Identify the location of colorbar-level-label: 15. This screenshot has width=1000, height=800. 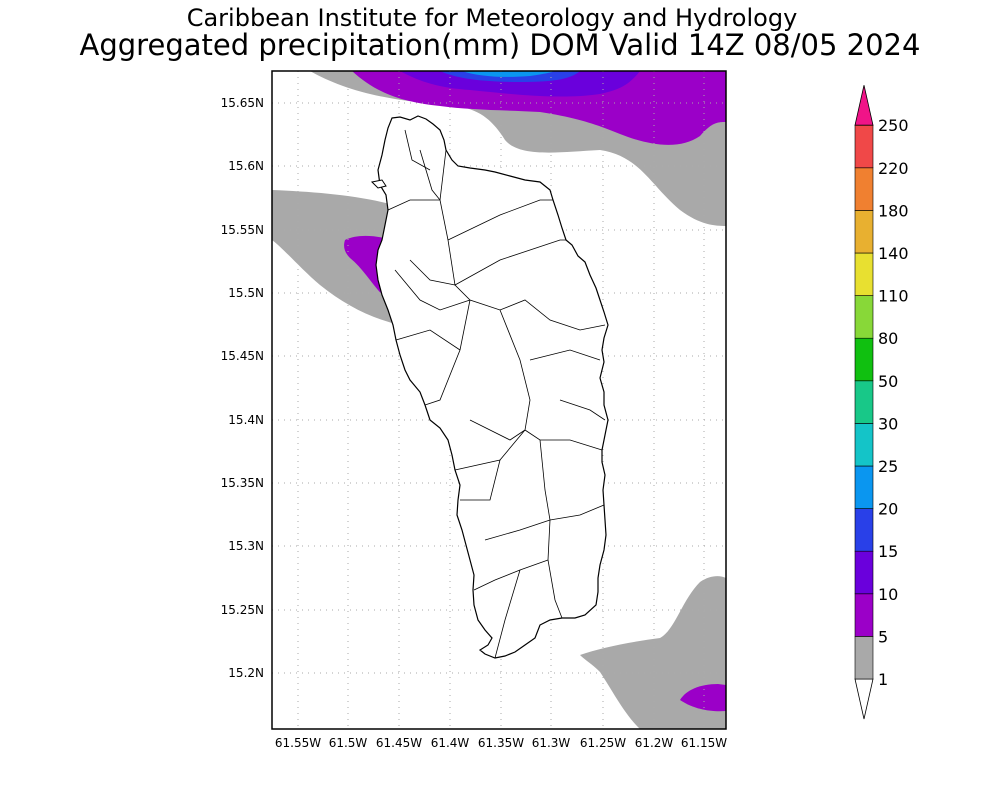
(888, 551).